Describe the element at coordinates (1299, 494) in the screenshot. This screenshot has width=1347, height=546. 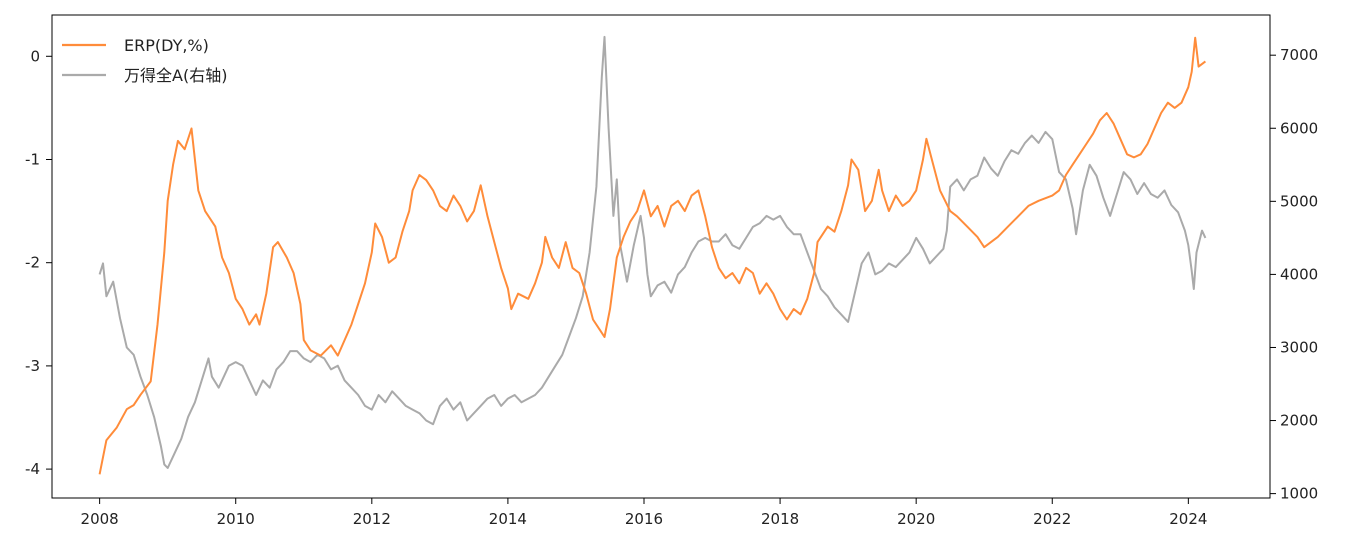
I see `y-right-tick-label: 1000` at that location.